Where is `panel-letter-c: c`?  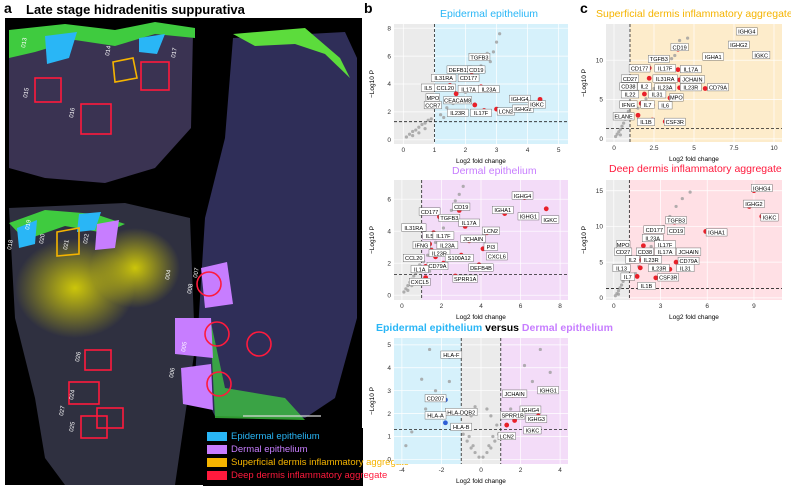
panel-letter-c: c is located at coordinates (584, 8).